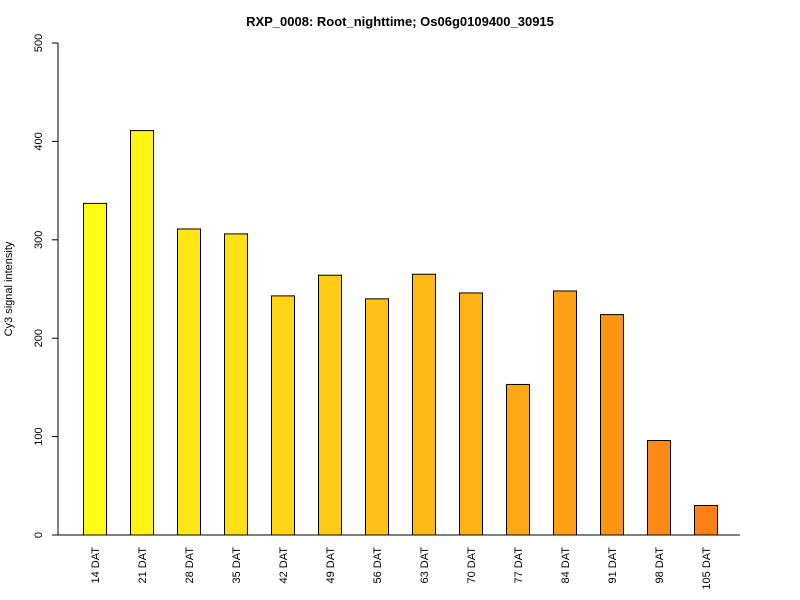 The height and width of the screenshot is (600, 800). Describe the element at coordinates (39, 338) in the screenshot. I see `y-tick-label: 200` at that location.